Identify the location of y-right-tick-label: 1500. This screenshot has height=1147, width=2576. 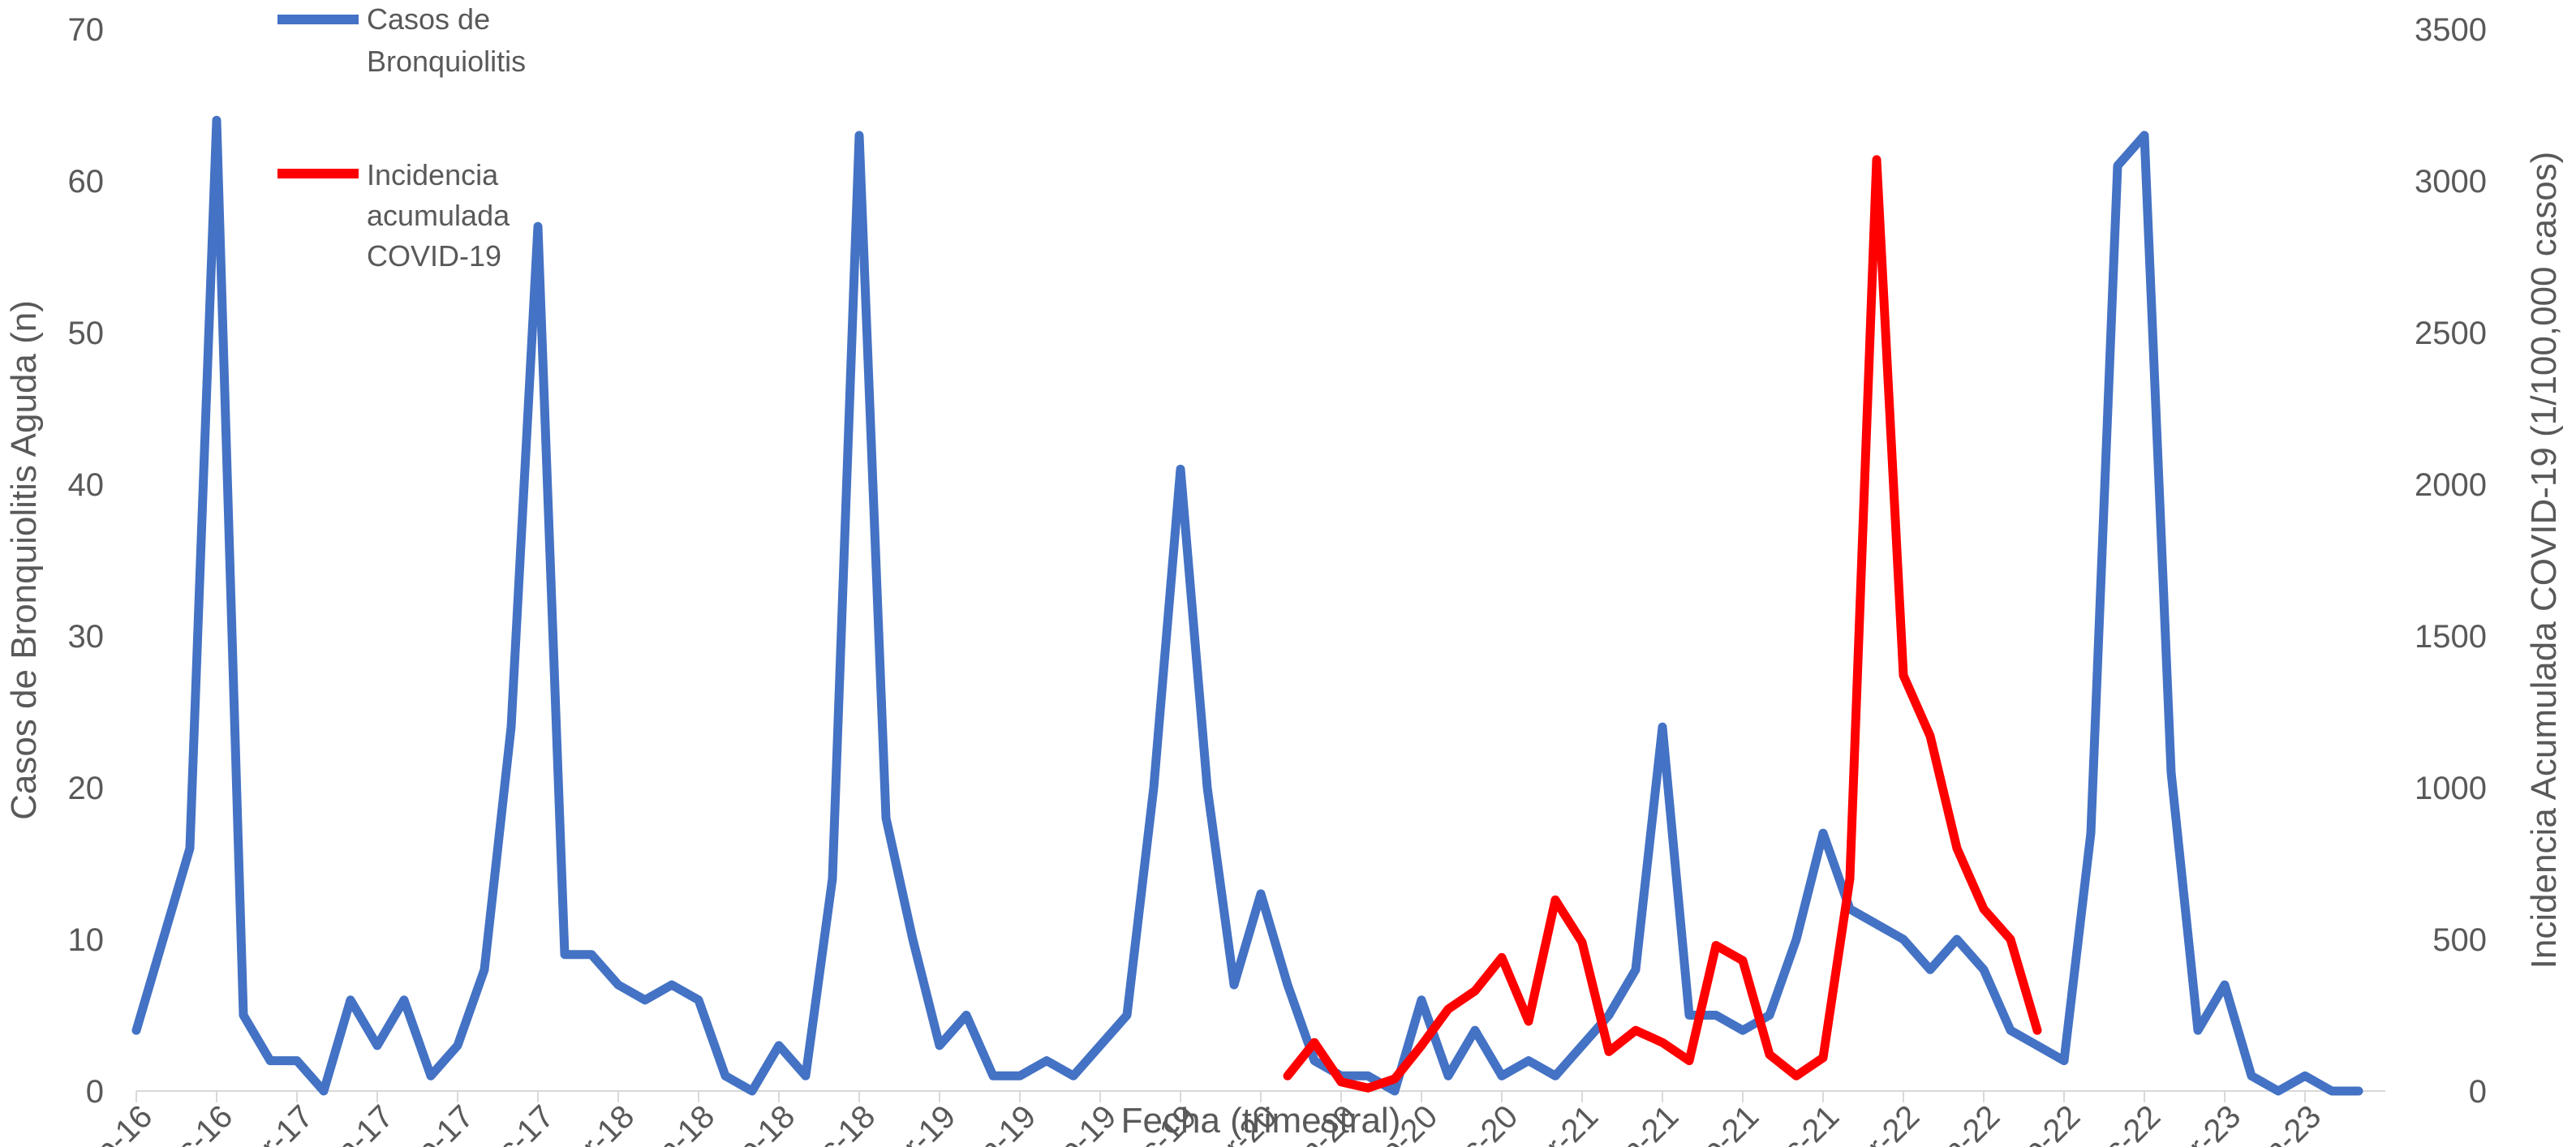
(2451, 637).